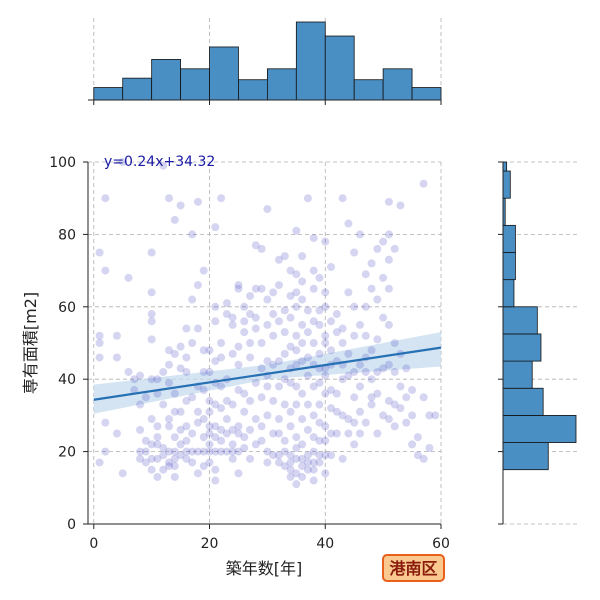  I want to click on x-tick-label: 60, so click(441, 544).